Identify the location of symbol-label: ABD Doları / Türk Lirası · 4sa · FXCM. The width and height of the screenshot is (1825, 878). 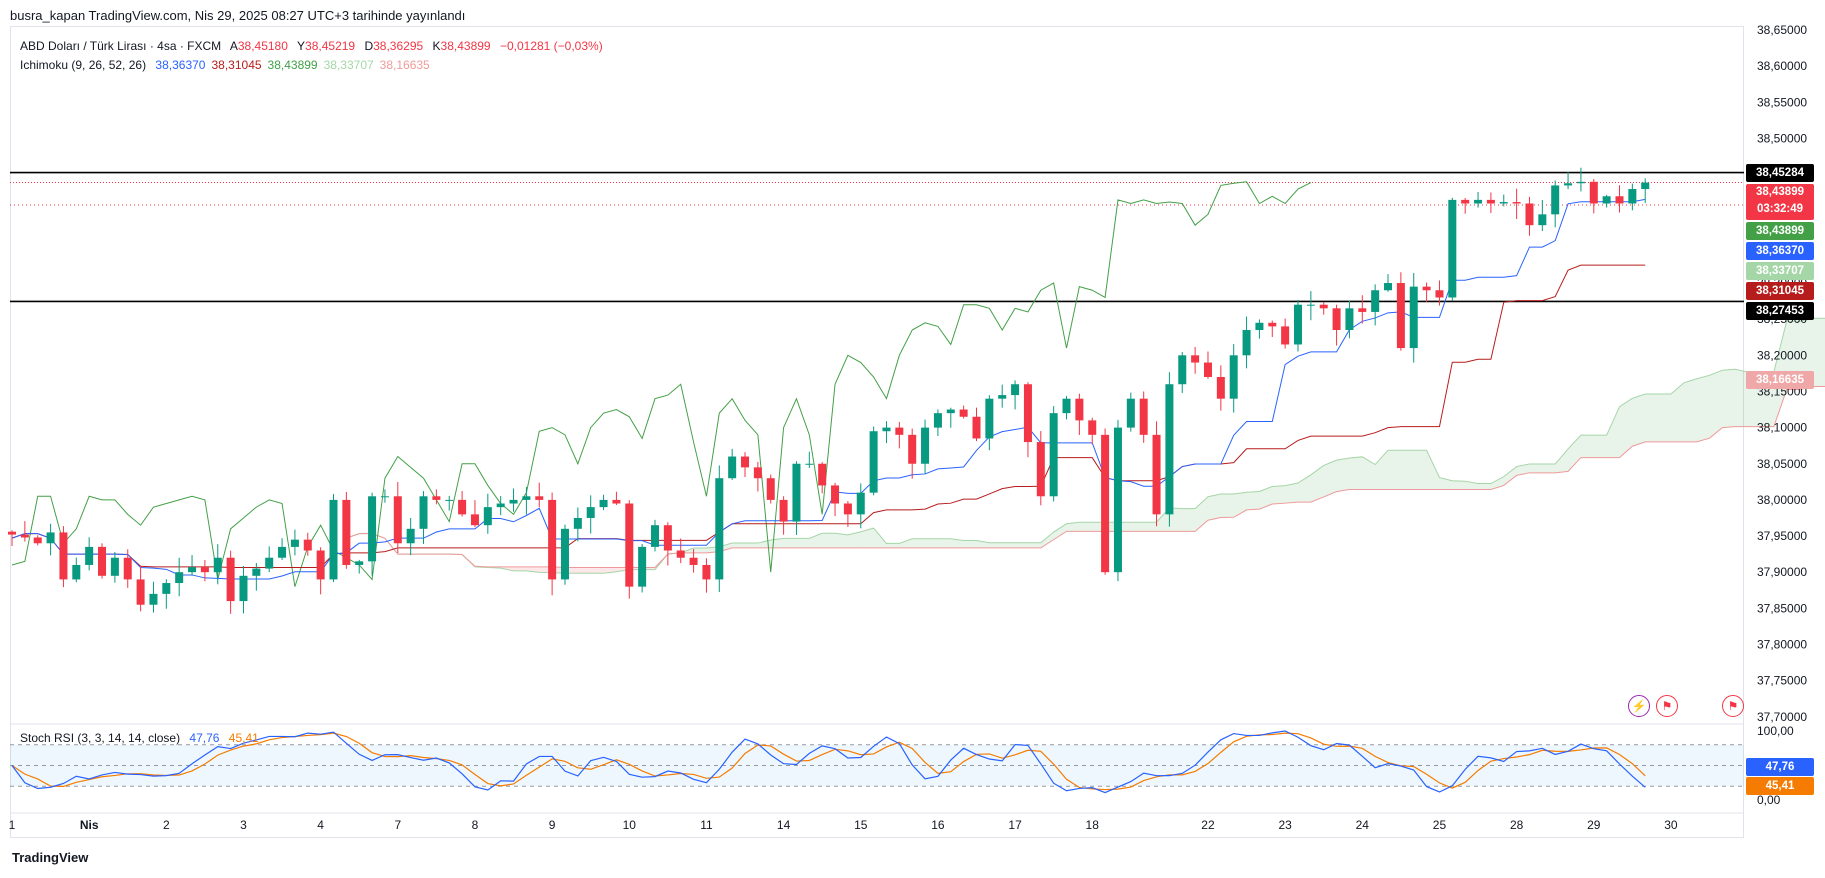
(121, 46).